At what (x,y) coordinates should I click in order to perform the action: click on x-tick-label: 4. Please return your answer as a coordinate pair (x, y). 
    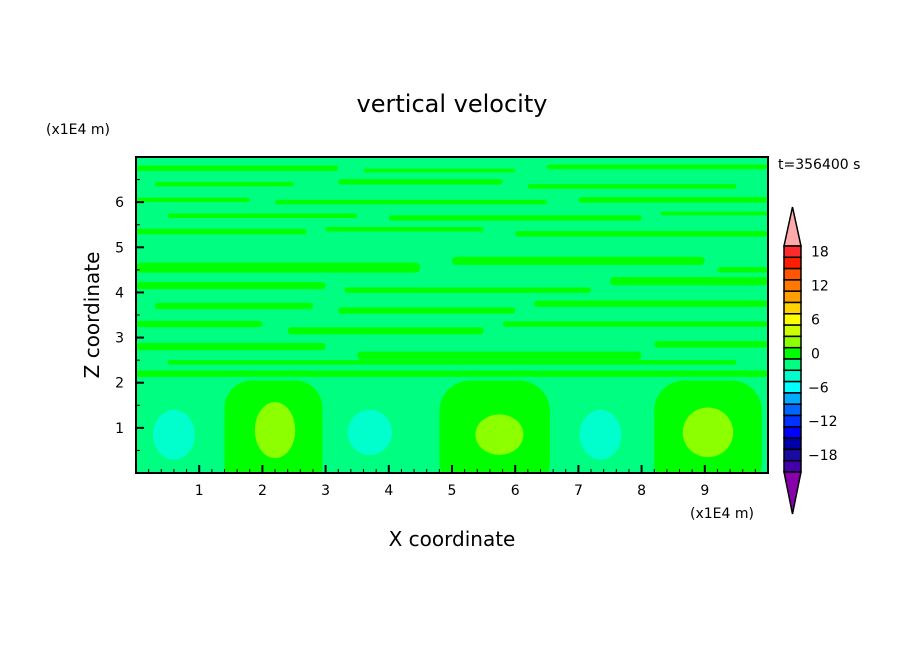
    Looking at the image, I should click on (388, 491).